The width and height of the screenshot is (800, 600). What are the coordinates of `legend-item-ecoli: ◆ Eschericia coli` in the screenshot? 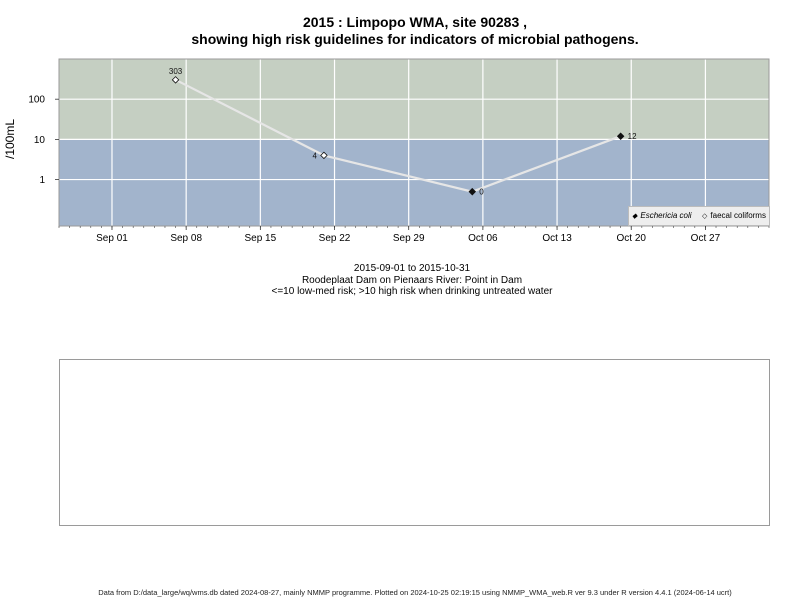 It's located at (662, 215).